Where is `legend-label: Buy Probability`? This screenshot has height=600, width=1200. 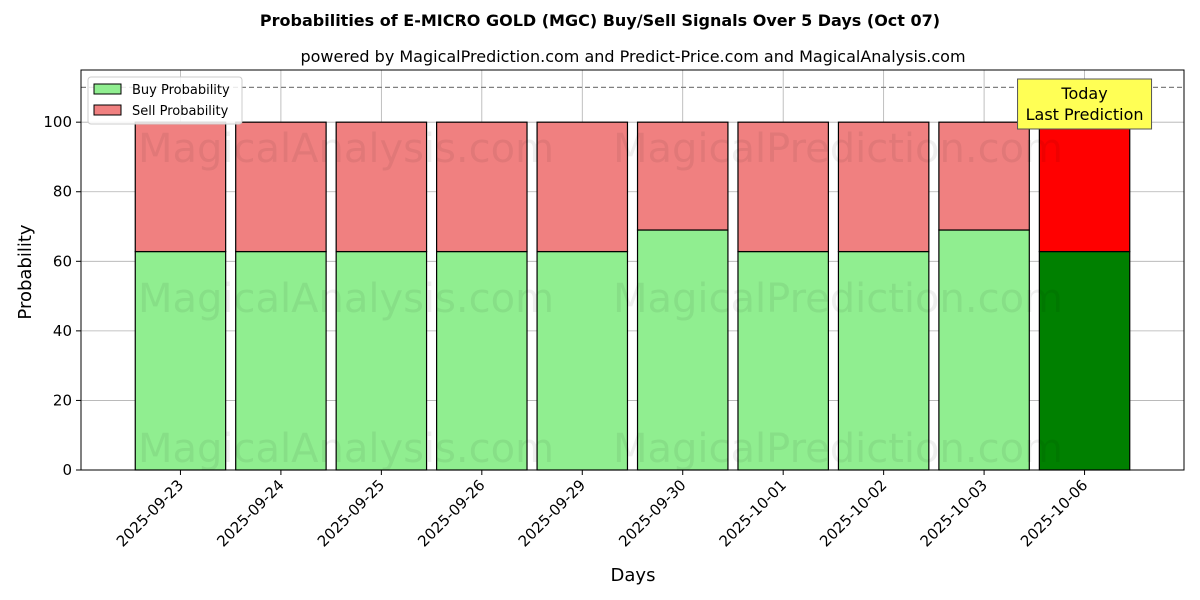
legend-label: Buy Probability is located at coordinates (181, 90).